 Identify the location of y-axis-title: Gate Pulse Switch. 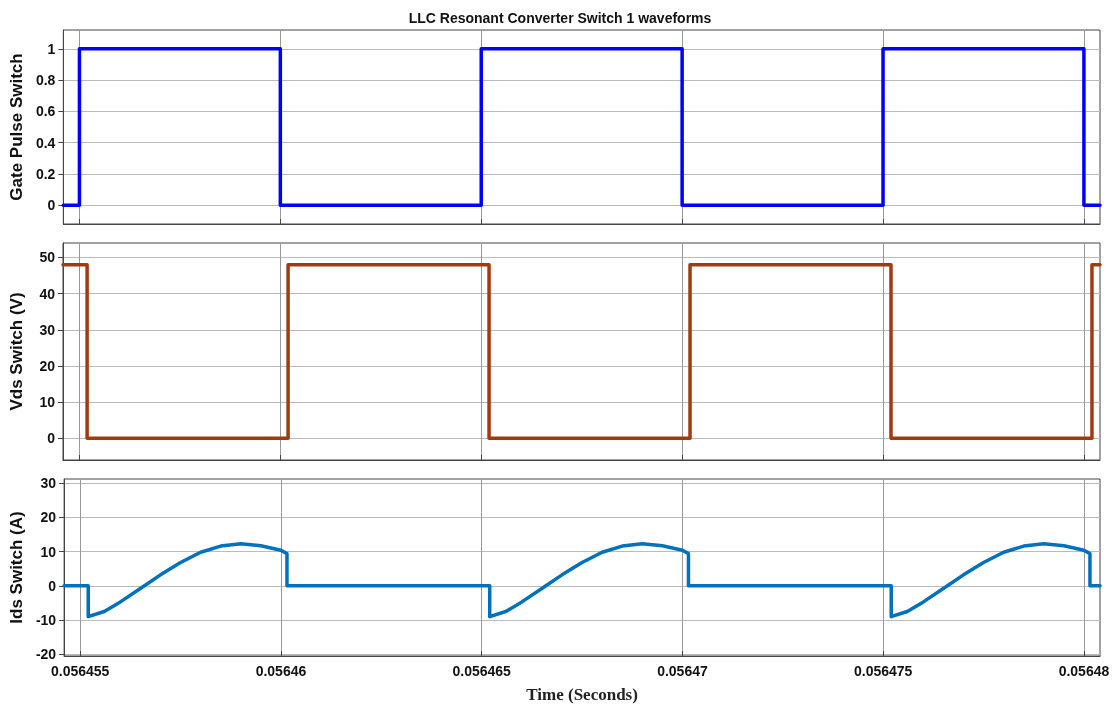
(16, 127).